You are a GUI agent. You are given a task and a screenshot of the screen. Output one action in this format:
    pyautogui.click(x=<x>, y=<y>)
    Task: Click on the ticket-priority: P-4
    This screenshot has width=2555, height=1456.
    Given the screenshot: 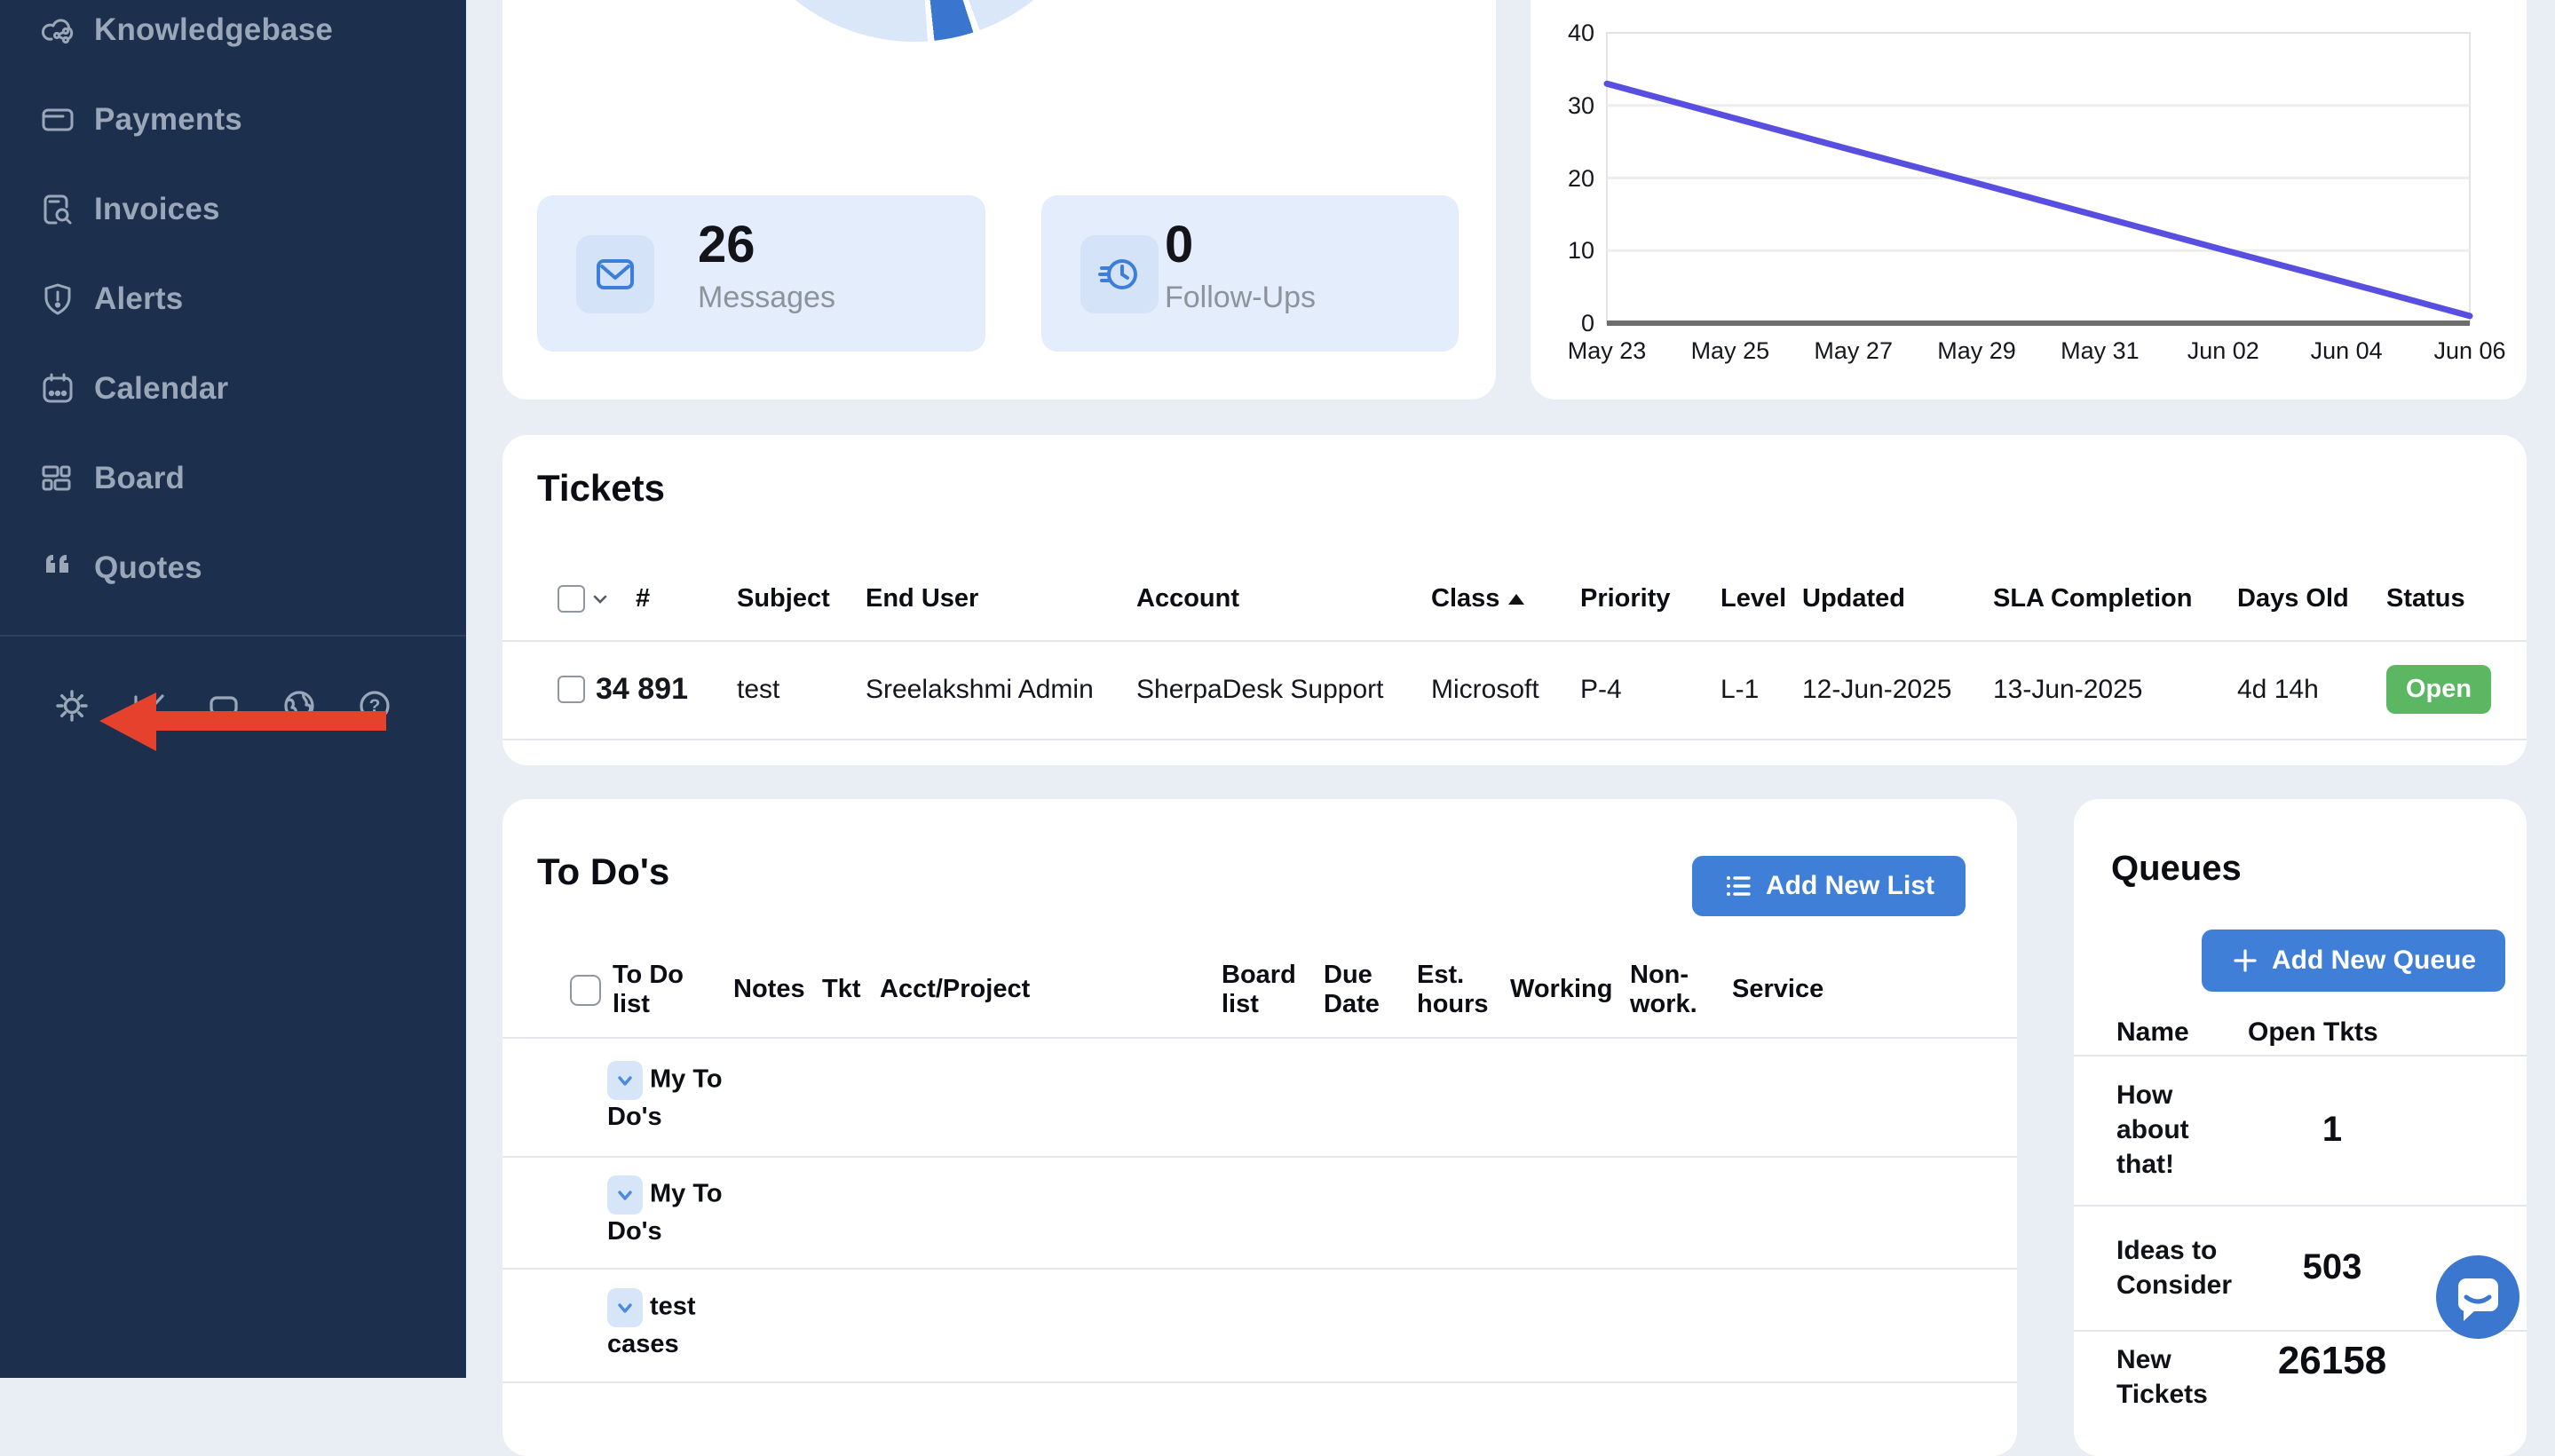 What is the action you would take?
    pyautogui.click(x=1601, y=689)
    